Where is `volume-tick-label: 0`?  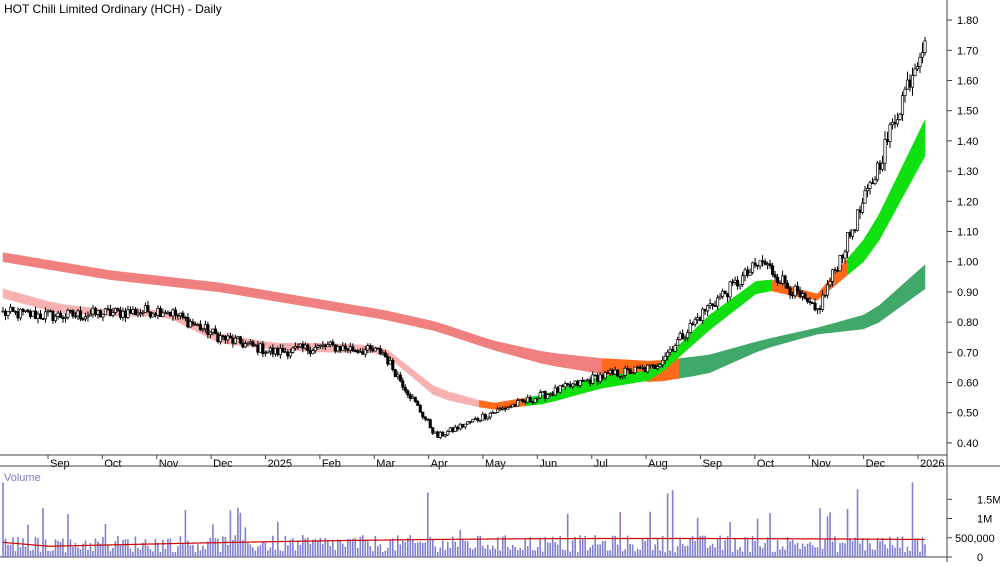
volume-tick-label: 0 is located at coordinates (980, 557).